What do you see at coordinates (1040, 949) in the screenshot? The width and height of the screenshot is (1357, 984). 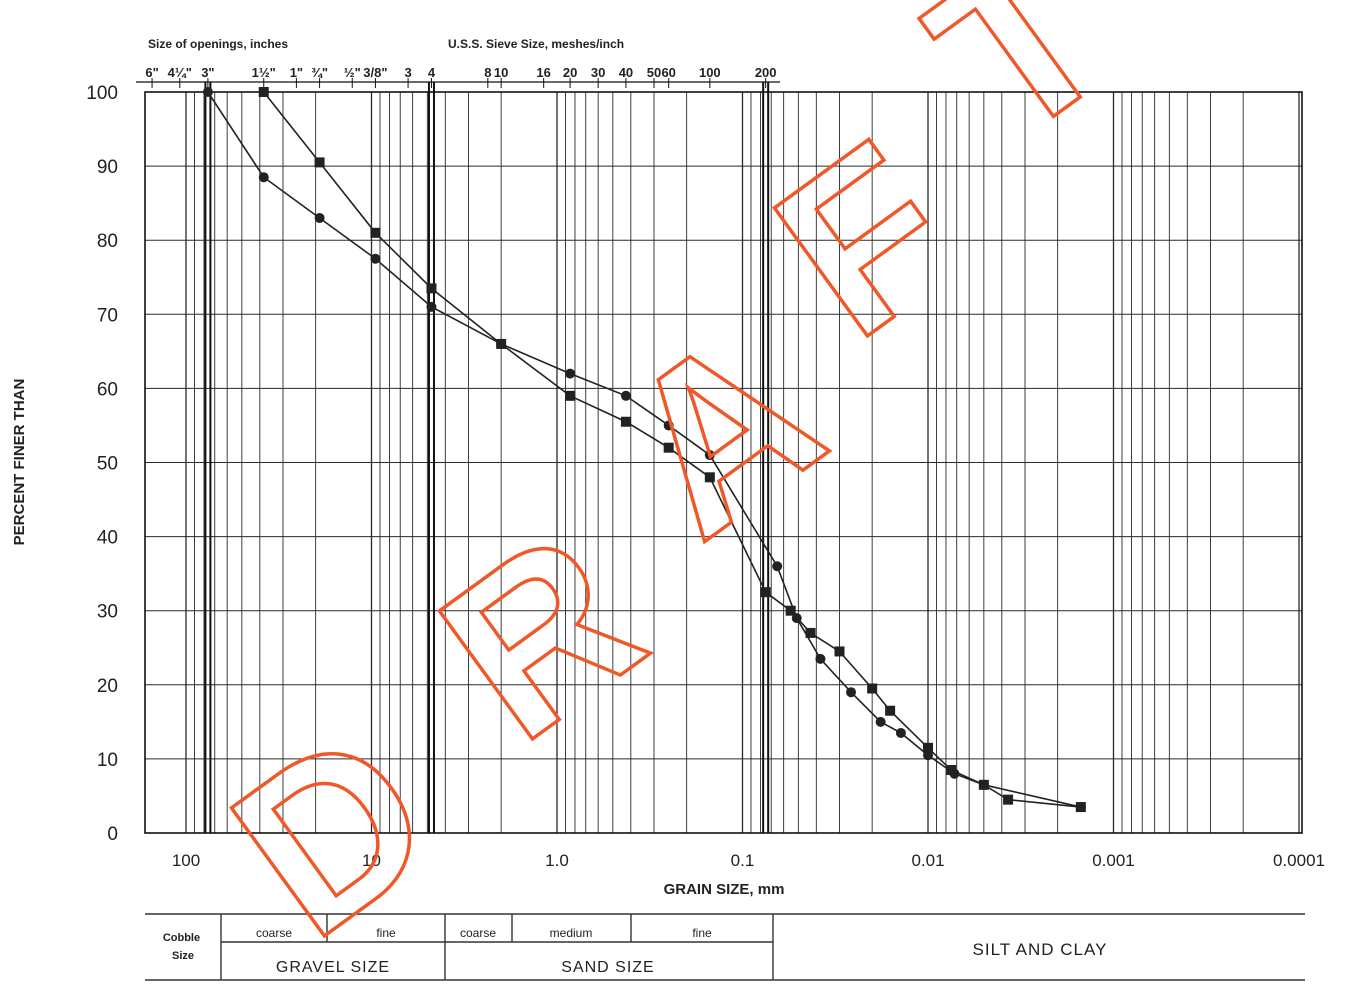 I see `silt-clay-label: SILT AND CLAY` at bounding box center [1040, 949].